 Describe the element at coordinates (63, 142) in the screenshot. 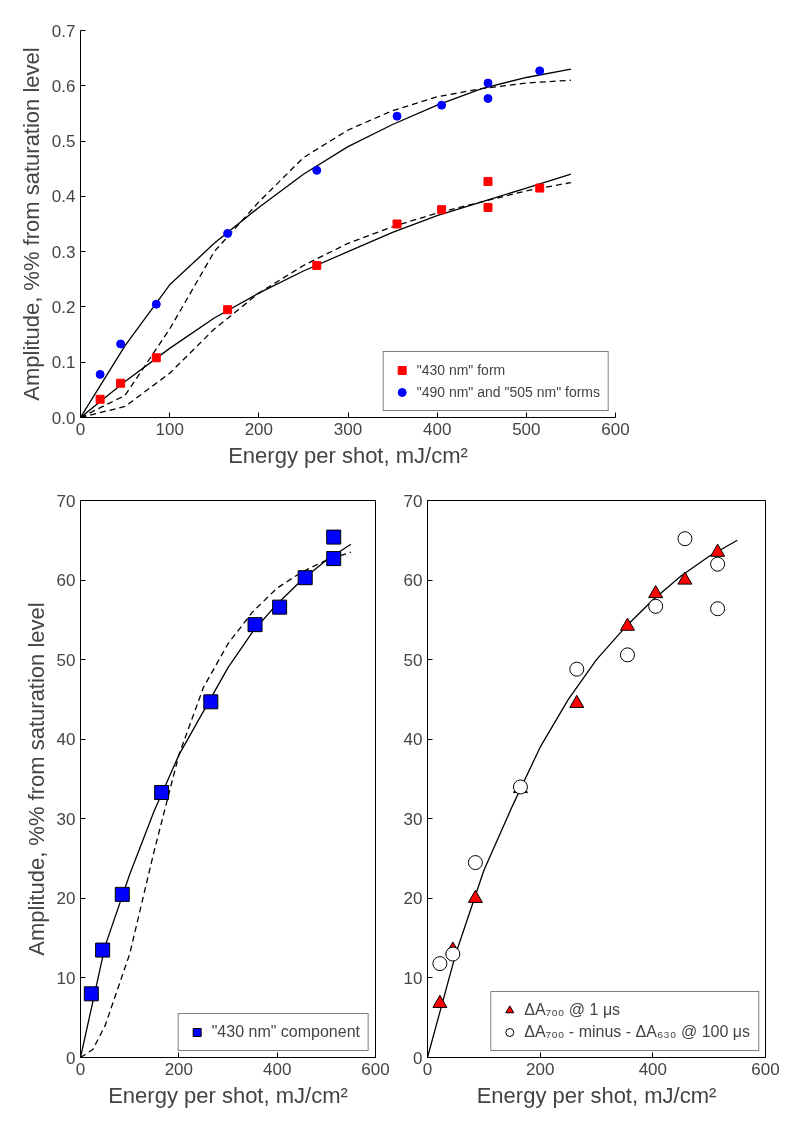

I see `y-tick-label: 0.5` at that location.